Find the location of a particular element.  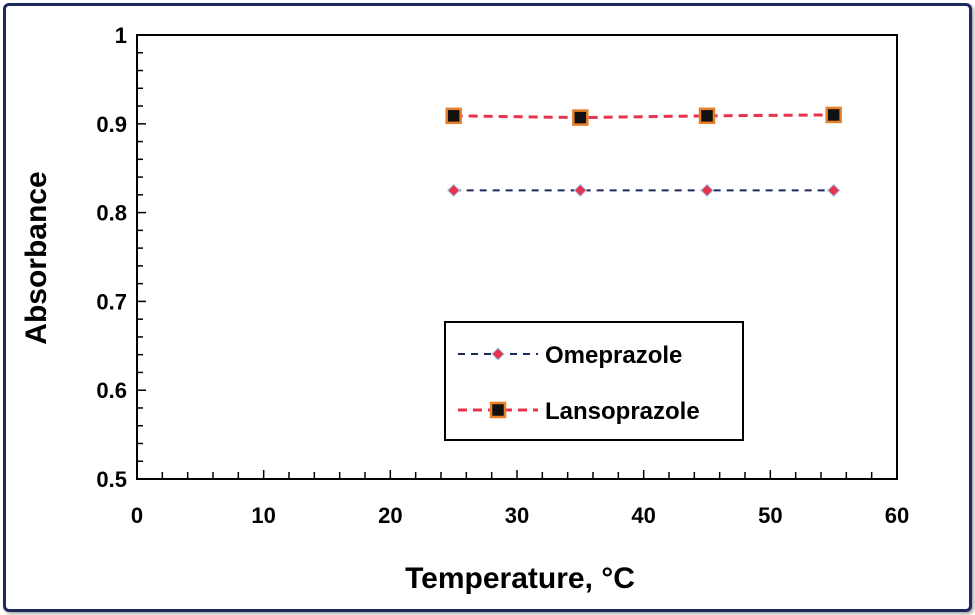

legend-label: Omeprazole is located at coordinates (613, 355).